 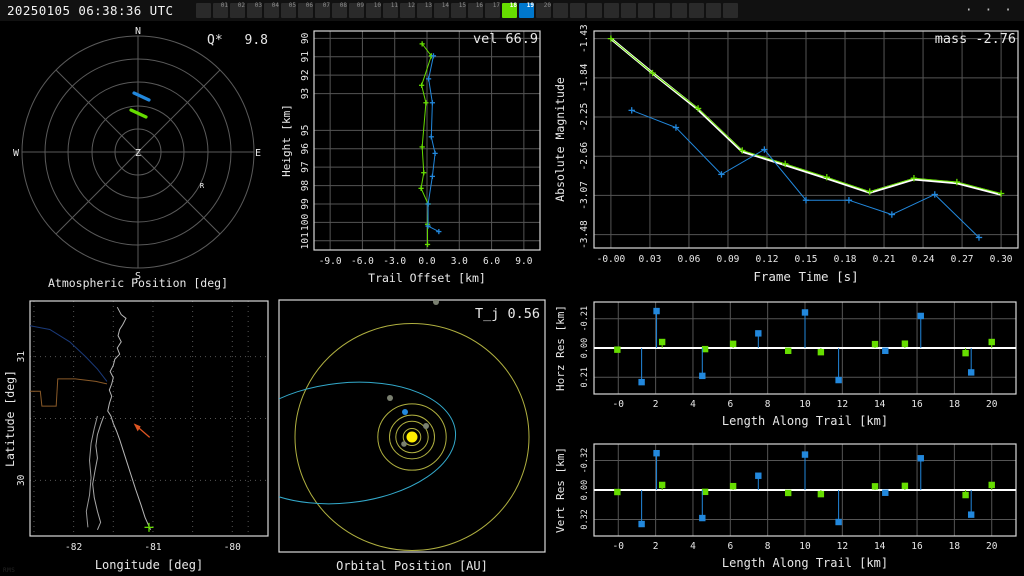 I want to click on thumbnail-12: 12, so click(x=407, y=10).